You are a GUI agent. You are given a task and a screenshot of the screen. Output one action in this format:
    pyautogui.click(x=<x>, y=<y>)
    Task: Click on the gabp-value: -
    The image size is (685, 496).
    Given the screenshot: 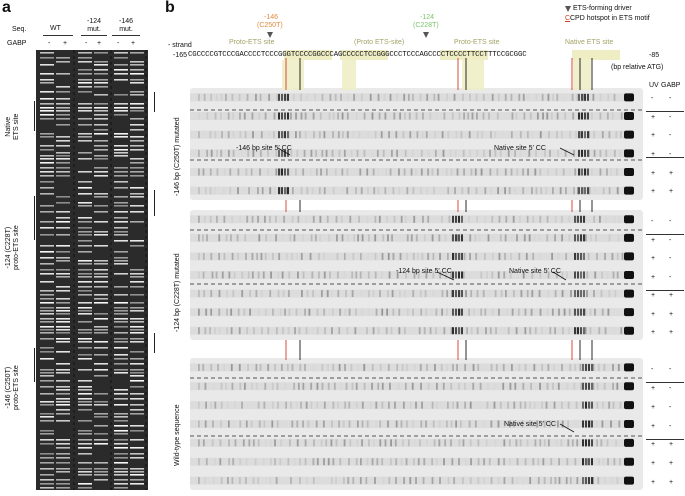 What is the action you would take?
    pyautogui.click(x=670, y=388)
    